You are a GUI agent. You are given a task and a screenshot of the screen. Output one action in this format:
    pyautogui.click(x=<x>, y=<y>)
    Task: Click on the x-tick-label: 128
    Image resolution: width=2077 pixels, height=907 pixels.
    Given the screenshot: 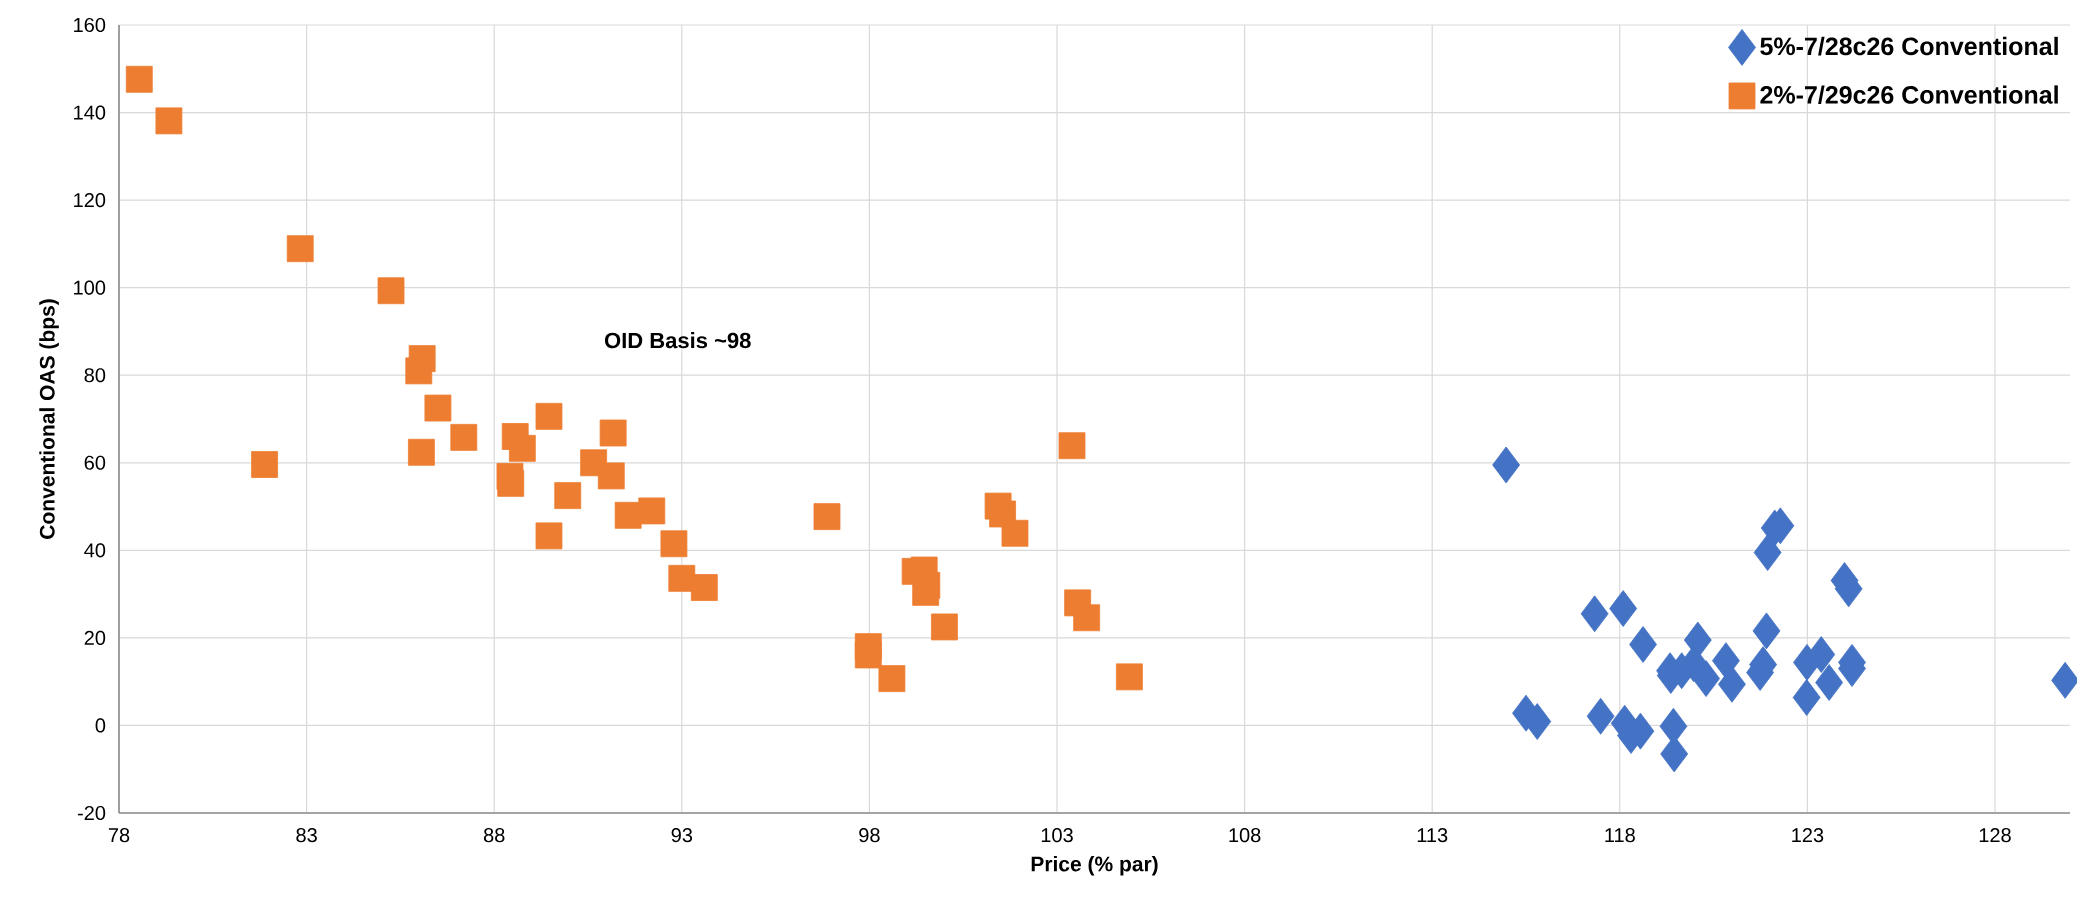 What is the action you would take?
    pyautogui.click(x=1995, y=835)
    